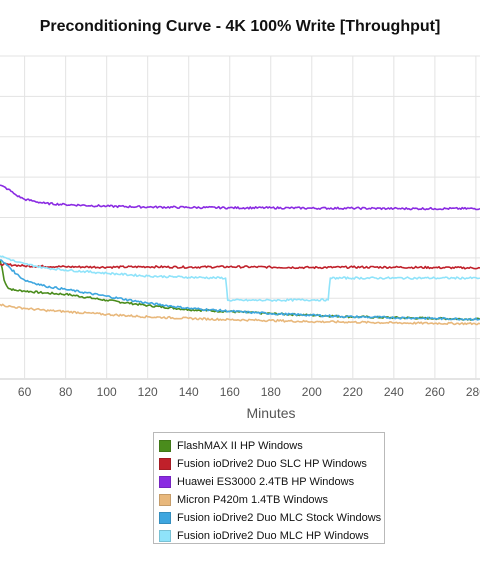 Image resolution: width=480 pixels, height=562 pixels. I want to click on legend-label: Fusion ioDrive2 Duo SLC HP Windows, so click(272, 464).